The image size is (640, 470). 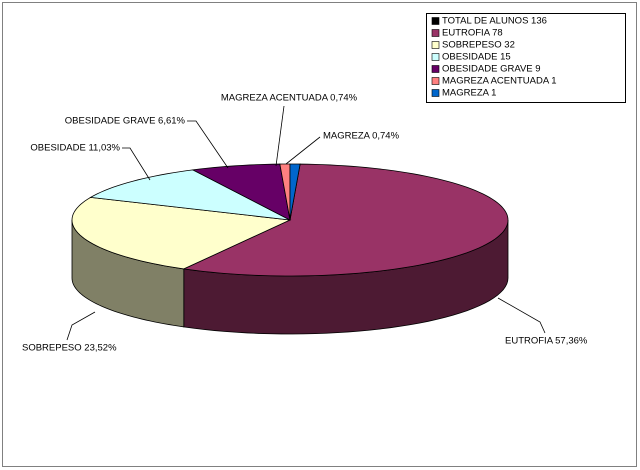 I want to click on legend-label: MAGREZA ACENTUADA 1, so click(x=499, y=81).